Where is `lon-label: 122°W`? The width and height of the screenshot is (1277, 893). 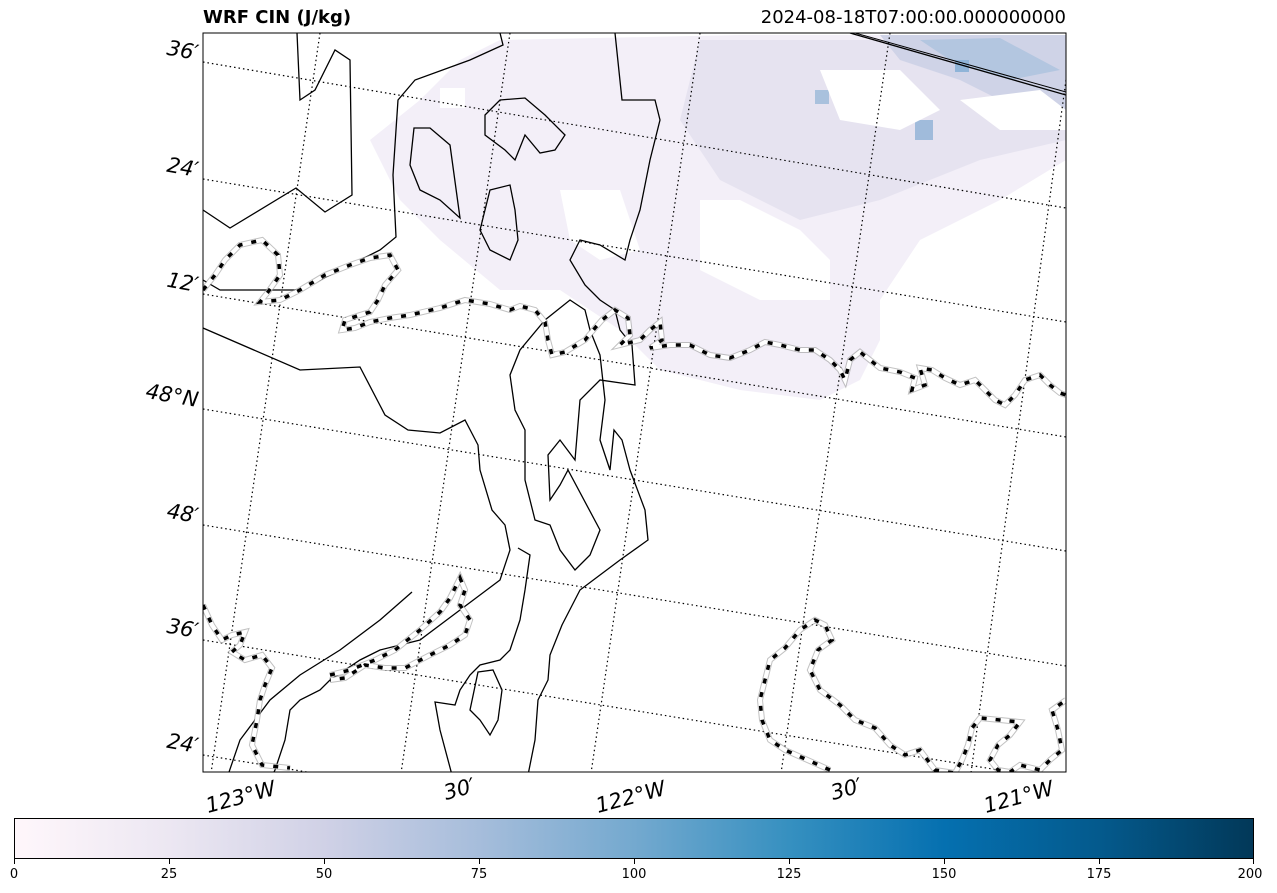 lon-label: 122°W is located at coordinates (631, 797).